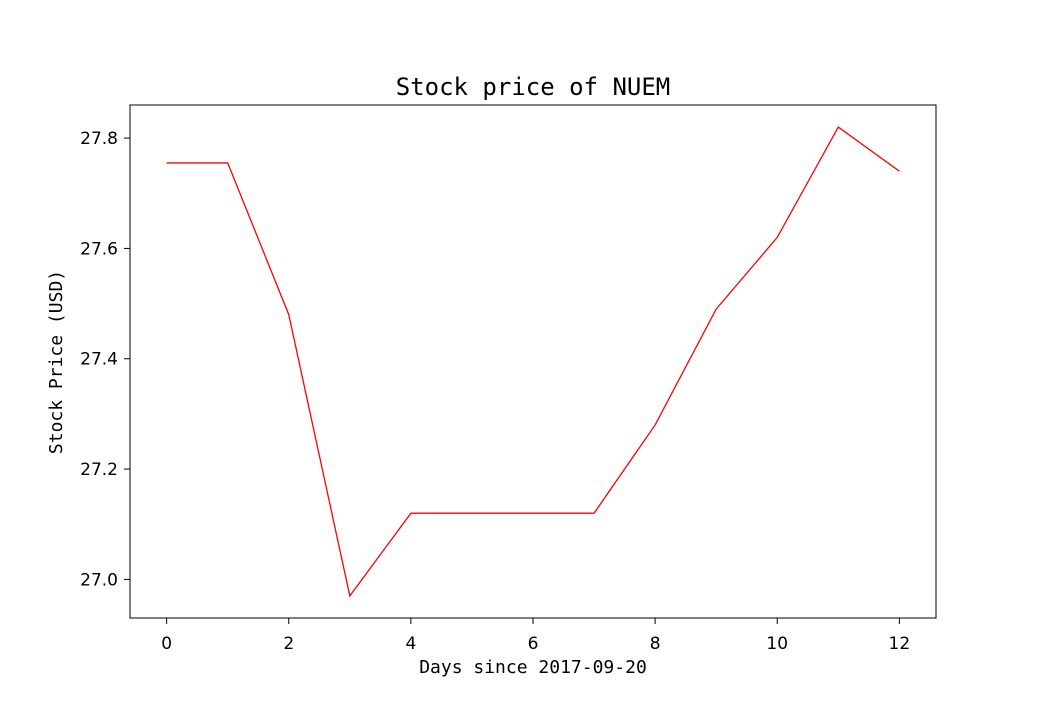 This screenshot has width=1040, height=715. I want to click on x-tick-label: 2, so click(288, 644).